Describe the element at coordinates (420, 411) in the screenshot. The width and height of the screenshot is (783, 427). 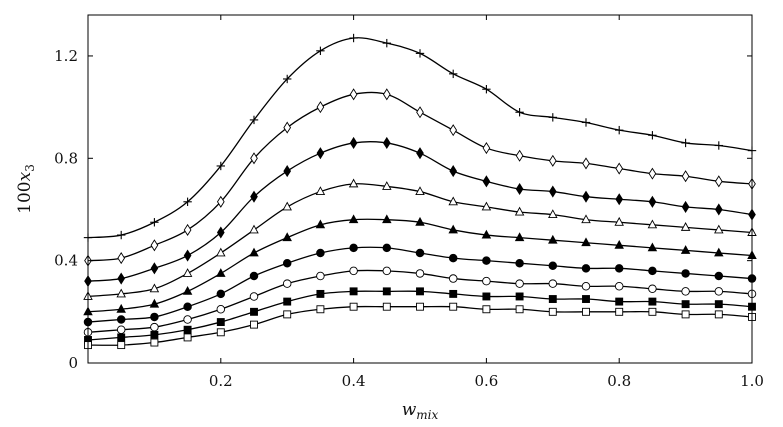
I see `x-axis-label: wmix` at that location.